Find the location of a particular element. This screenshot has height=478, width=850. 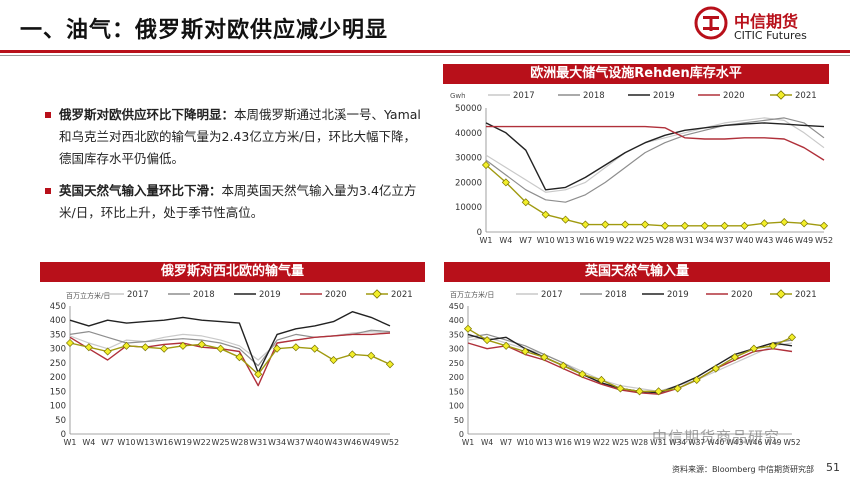

bullet-body: 本周英国天然气输入量为3.4亿立方米/日，环比上升，处于季节性高位。 is located at coordinates (238, 201).